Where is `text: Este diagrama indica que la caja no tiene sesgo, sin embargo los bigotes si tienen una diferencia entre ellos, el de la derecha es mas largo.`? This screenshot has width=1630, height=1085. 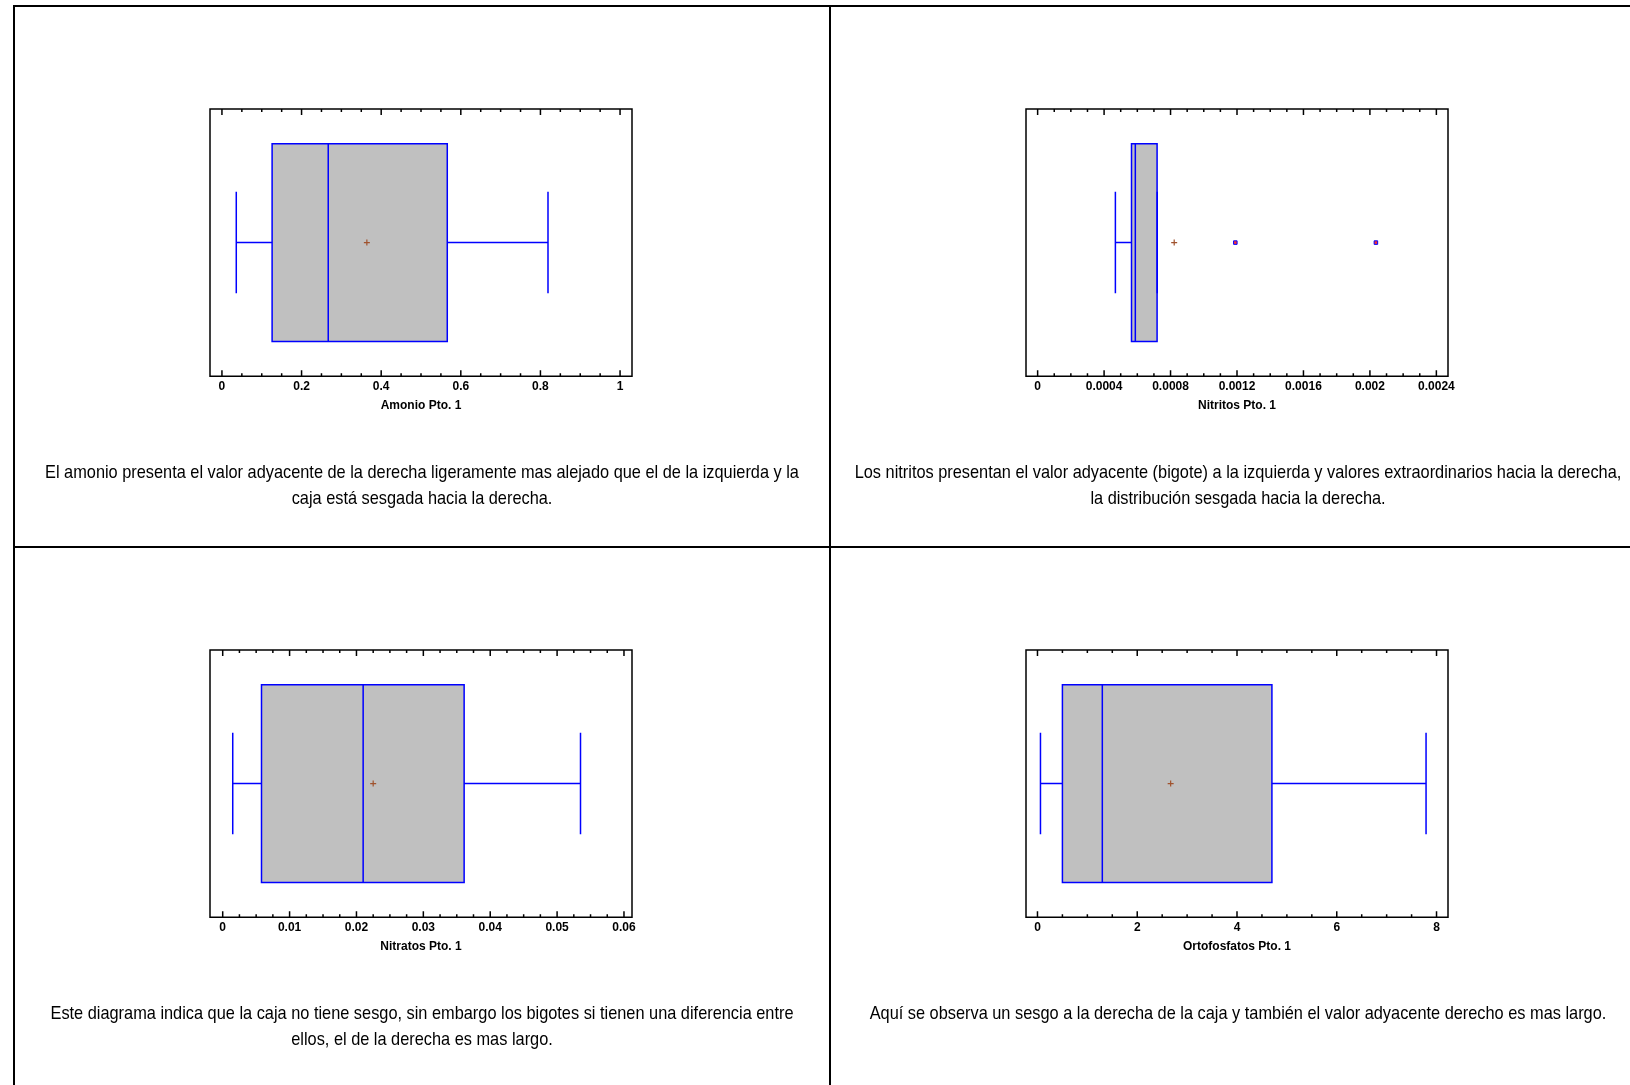
text: Este diagrama indica que la caja no tiene sesgo, sin embargo los bigotes si tienen una diferencia entre ellos, el de la derecha es mas largo. is located at coordinates (422, 1026).